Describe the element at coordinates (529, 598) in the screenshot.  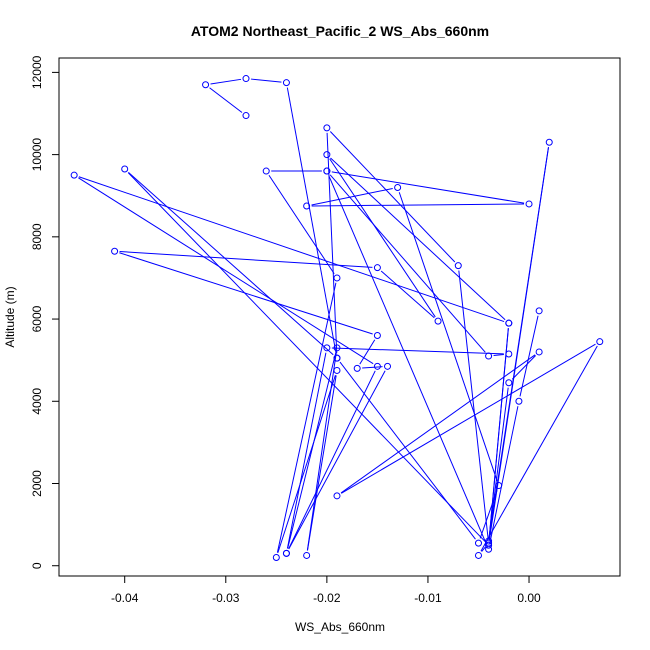
I see `x-tick-label: 0.00` at that location.